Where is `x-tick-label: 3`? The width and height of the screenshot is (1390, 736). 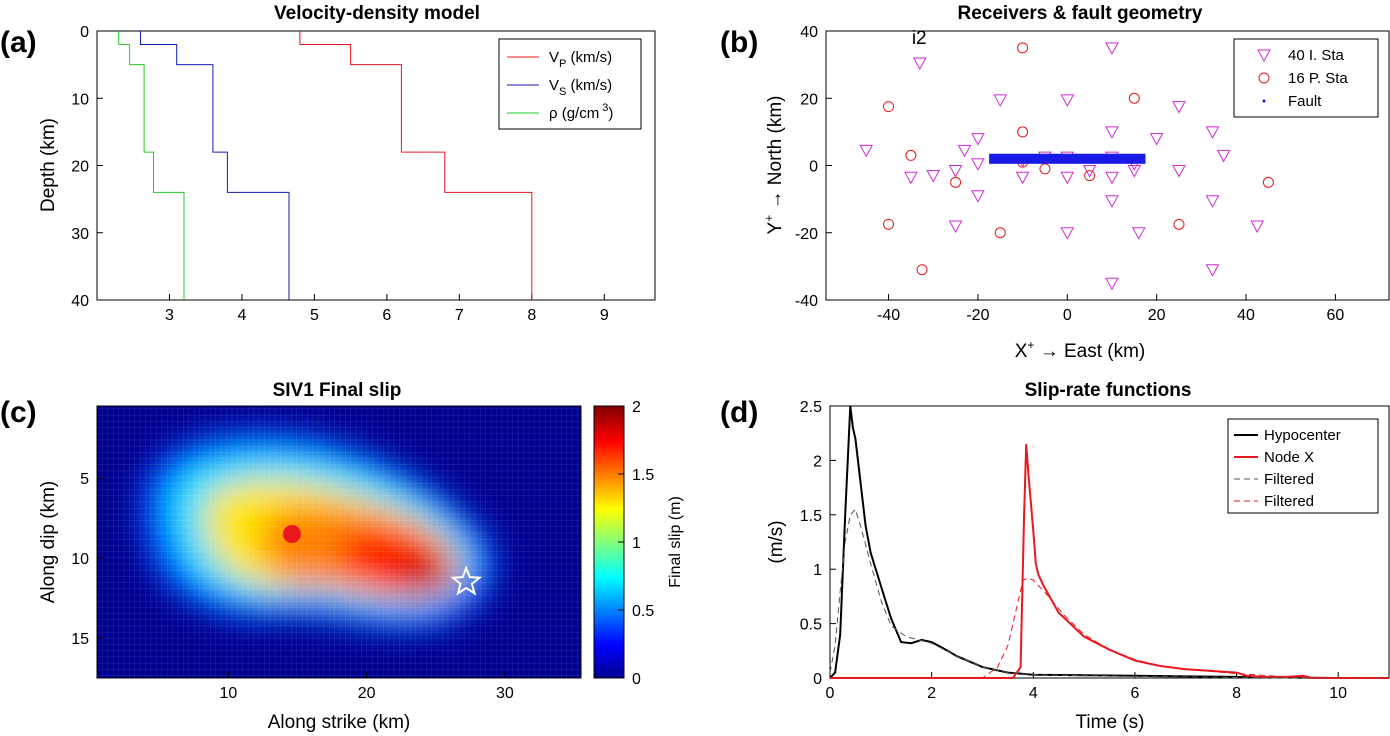
x-tick-label: 3 is located at coordinates (169, 315).